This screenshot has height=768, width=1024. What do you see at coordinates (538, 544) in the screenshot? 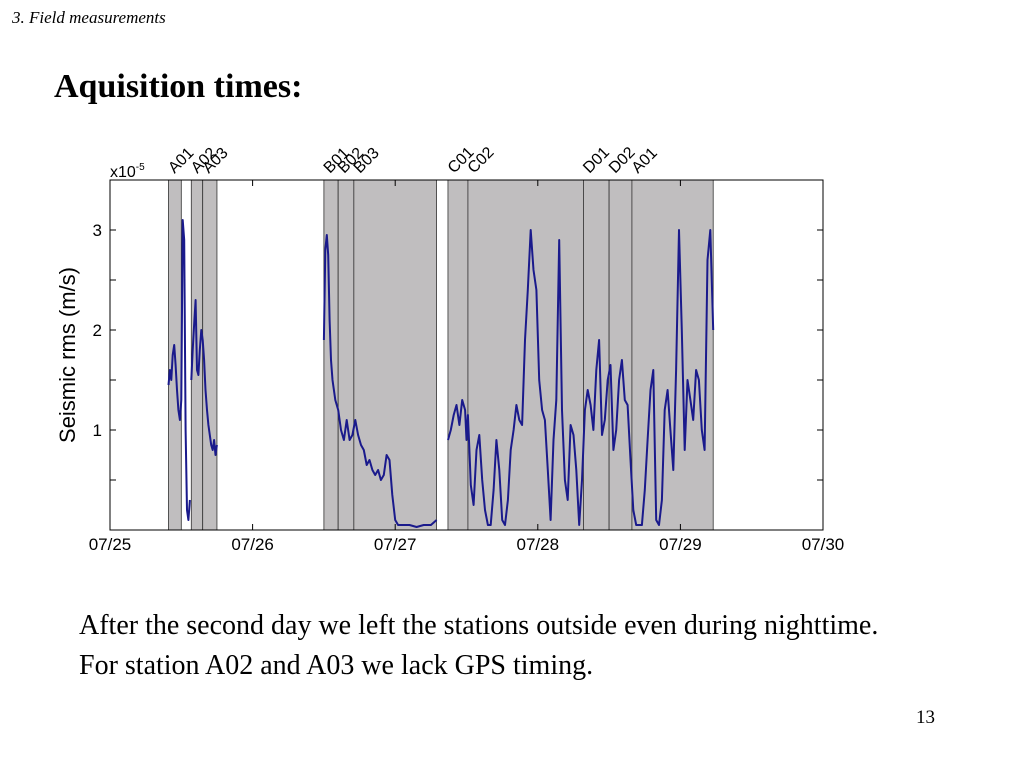
I see `x-tick-label-3: 07/28` at bounding box center [538, 544].